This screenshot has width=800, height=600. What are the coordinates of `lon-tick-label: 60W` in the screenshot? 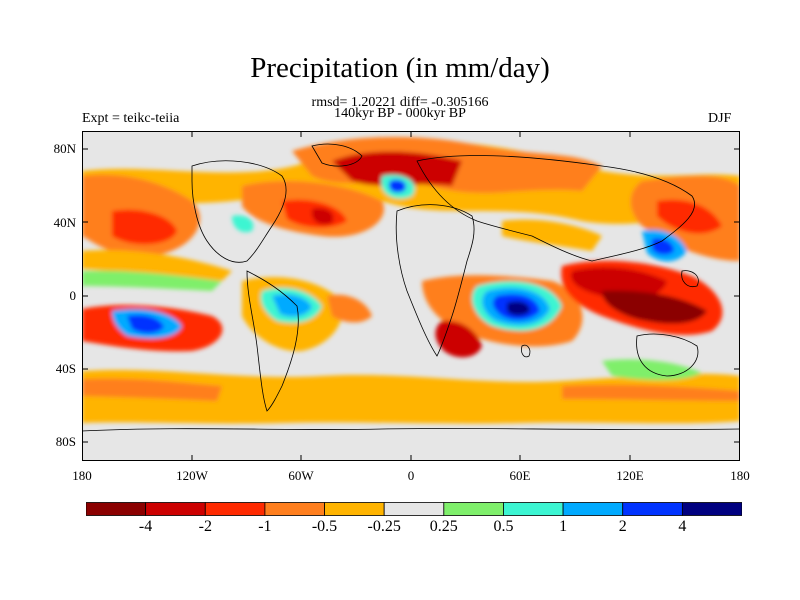 It's located at (301, 475).